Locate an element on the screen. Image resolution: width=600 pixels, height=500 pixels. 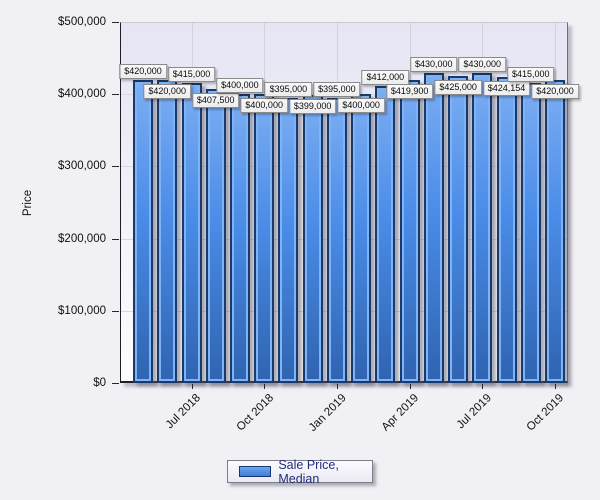
bar-value-label: $412,000 is located at coordinates (385, 77).